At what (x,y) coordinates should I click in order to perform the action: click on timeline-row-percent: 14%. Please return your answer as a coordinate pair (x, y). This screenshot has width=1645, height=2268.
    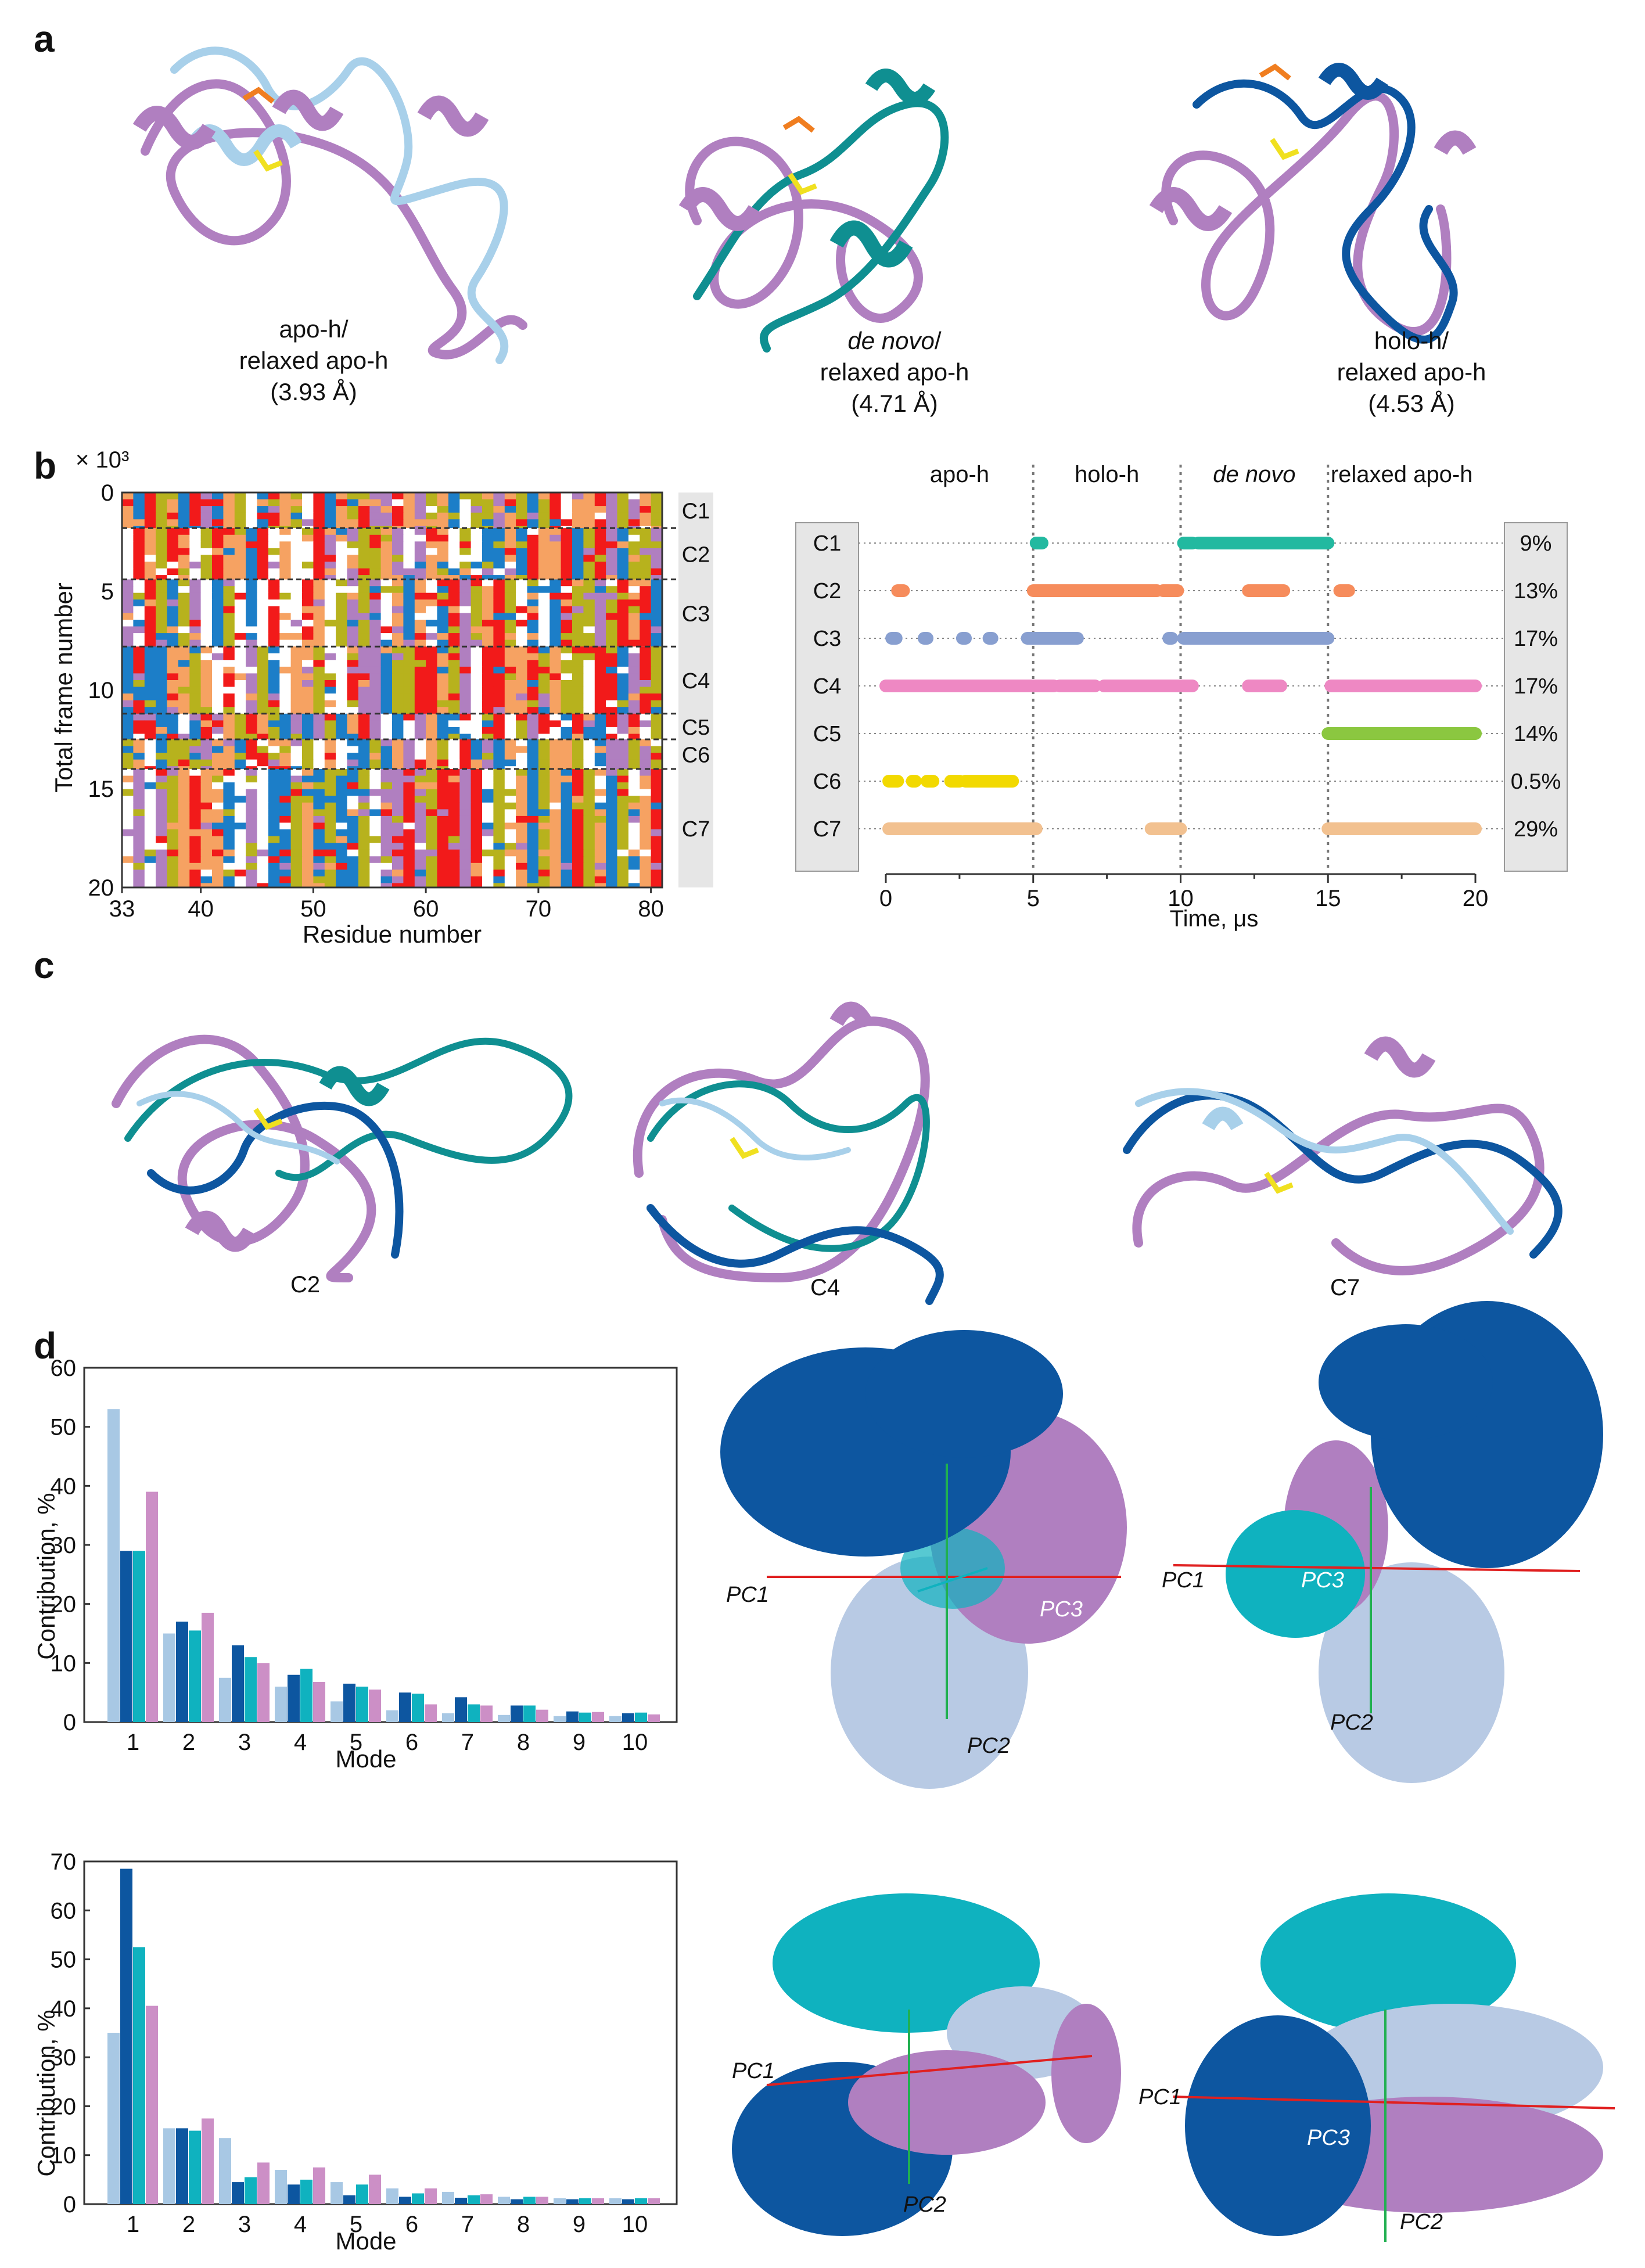
    Looking at the image, I should click on (1536, 734).